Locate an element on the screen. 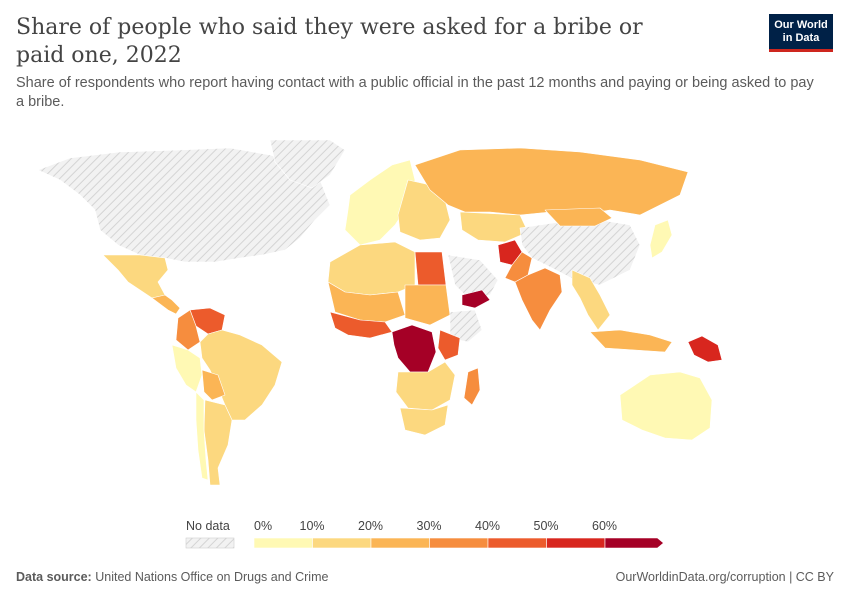  region-west-africa is located at coordinates (361, 325).